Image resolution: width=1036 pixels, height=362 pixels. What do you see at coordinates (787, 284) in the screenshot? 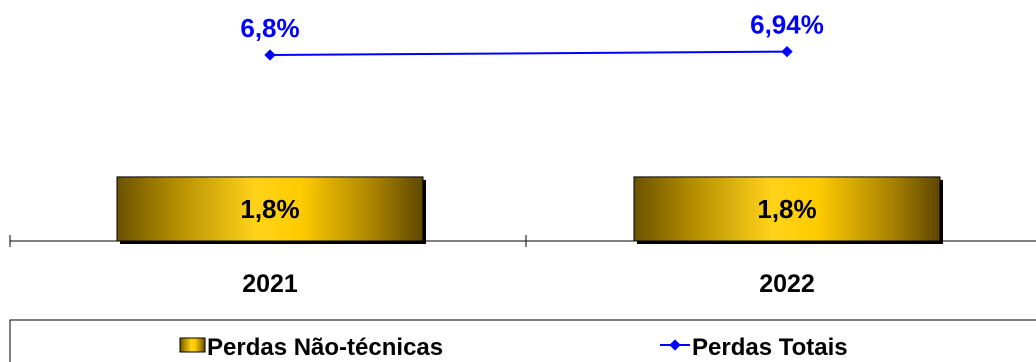
I see `x-tick-label: 2022` at bounding box center [787, 284].